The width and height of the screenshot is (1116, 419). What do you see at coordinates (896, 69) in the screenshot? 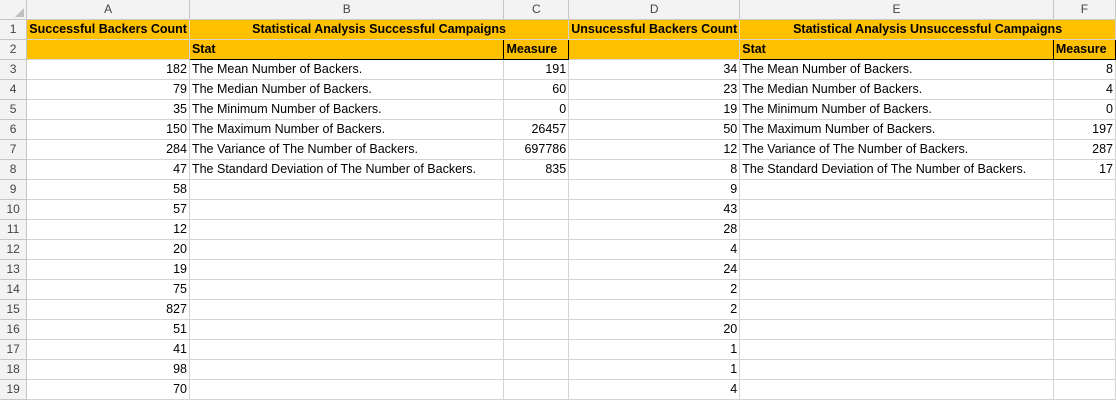
I see `cell-stat-unsuccessful: The Mean Number of Backers.` at bounding box center [896, 69].